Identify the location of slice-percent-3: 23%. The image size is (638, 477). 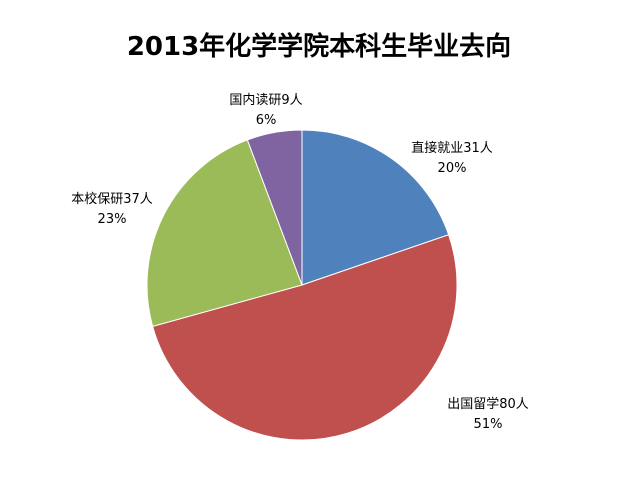
(112, 219).